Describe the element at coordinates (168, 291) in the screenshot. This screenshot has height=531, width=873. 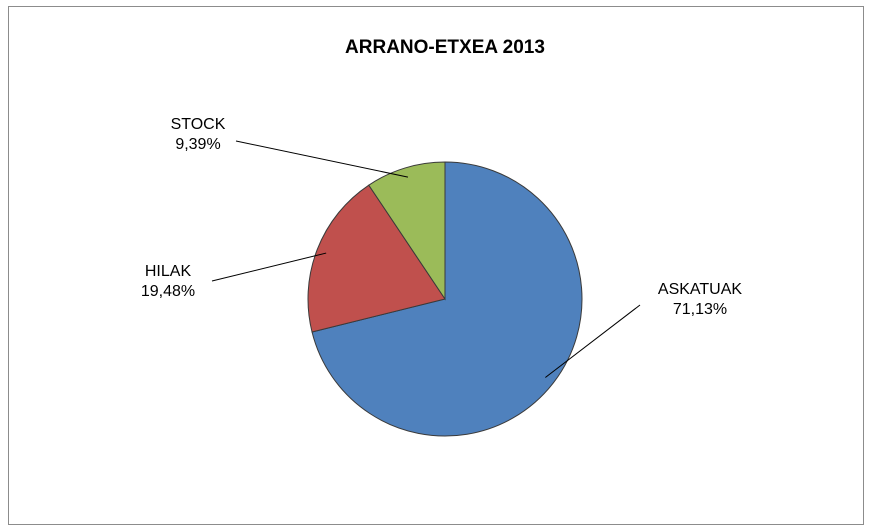
I see `slice-value-label-hilak: 19,48%` at that location.